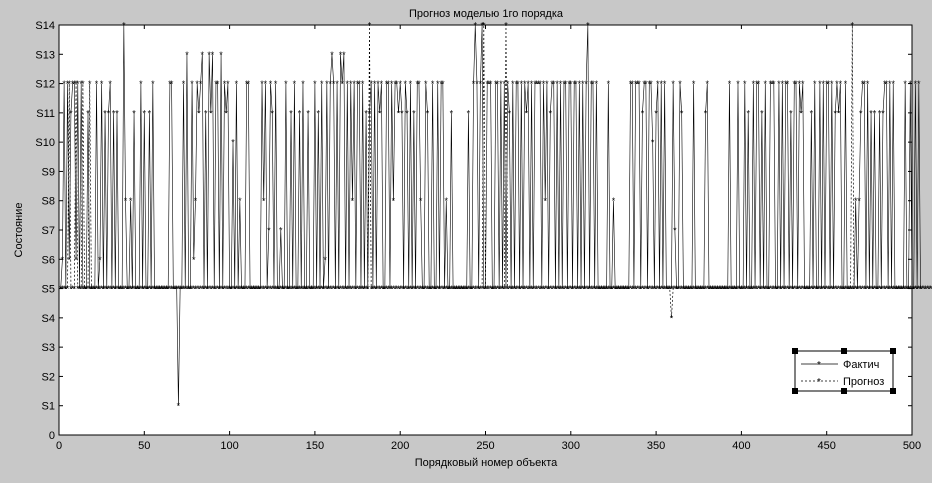  What do you see at coordinates (48, 260) in the screenshot?
I see `y-tick-label: S6` at bounding box center [48, 260].